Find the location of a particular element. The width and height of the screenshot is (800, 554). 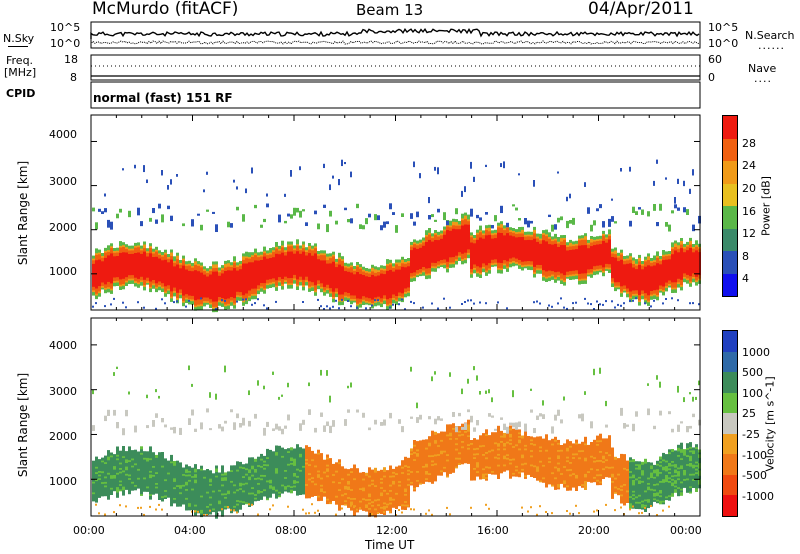

freq-label: Freq. is located at coordinates (20, 60).